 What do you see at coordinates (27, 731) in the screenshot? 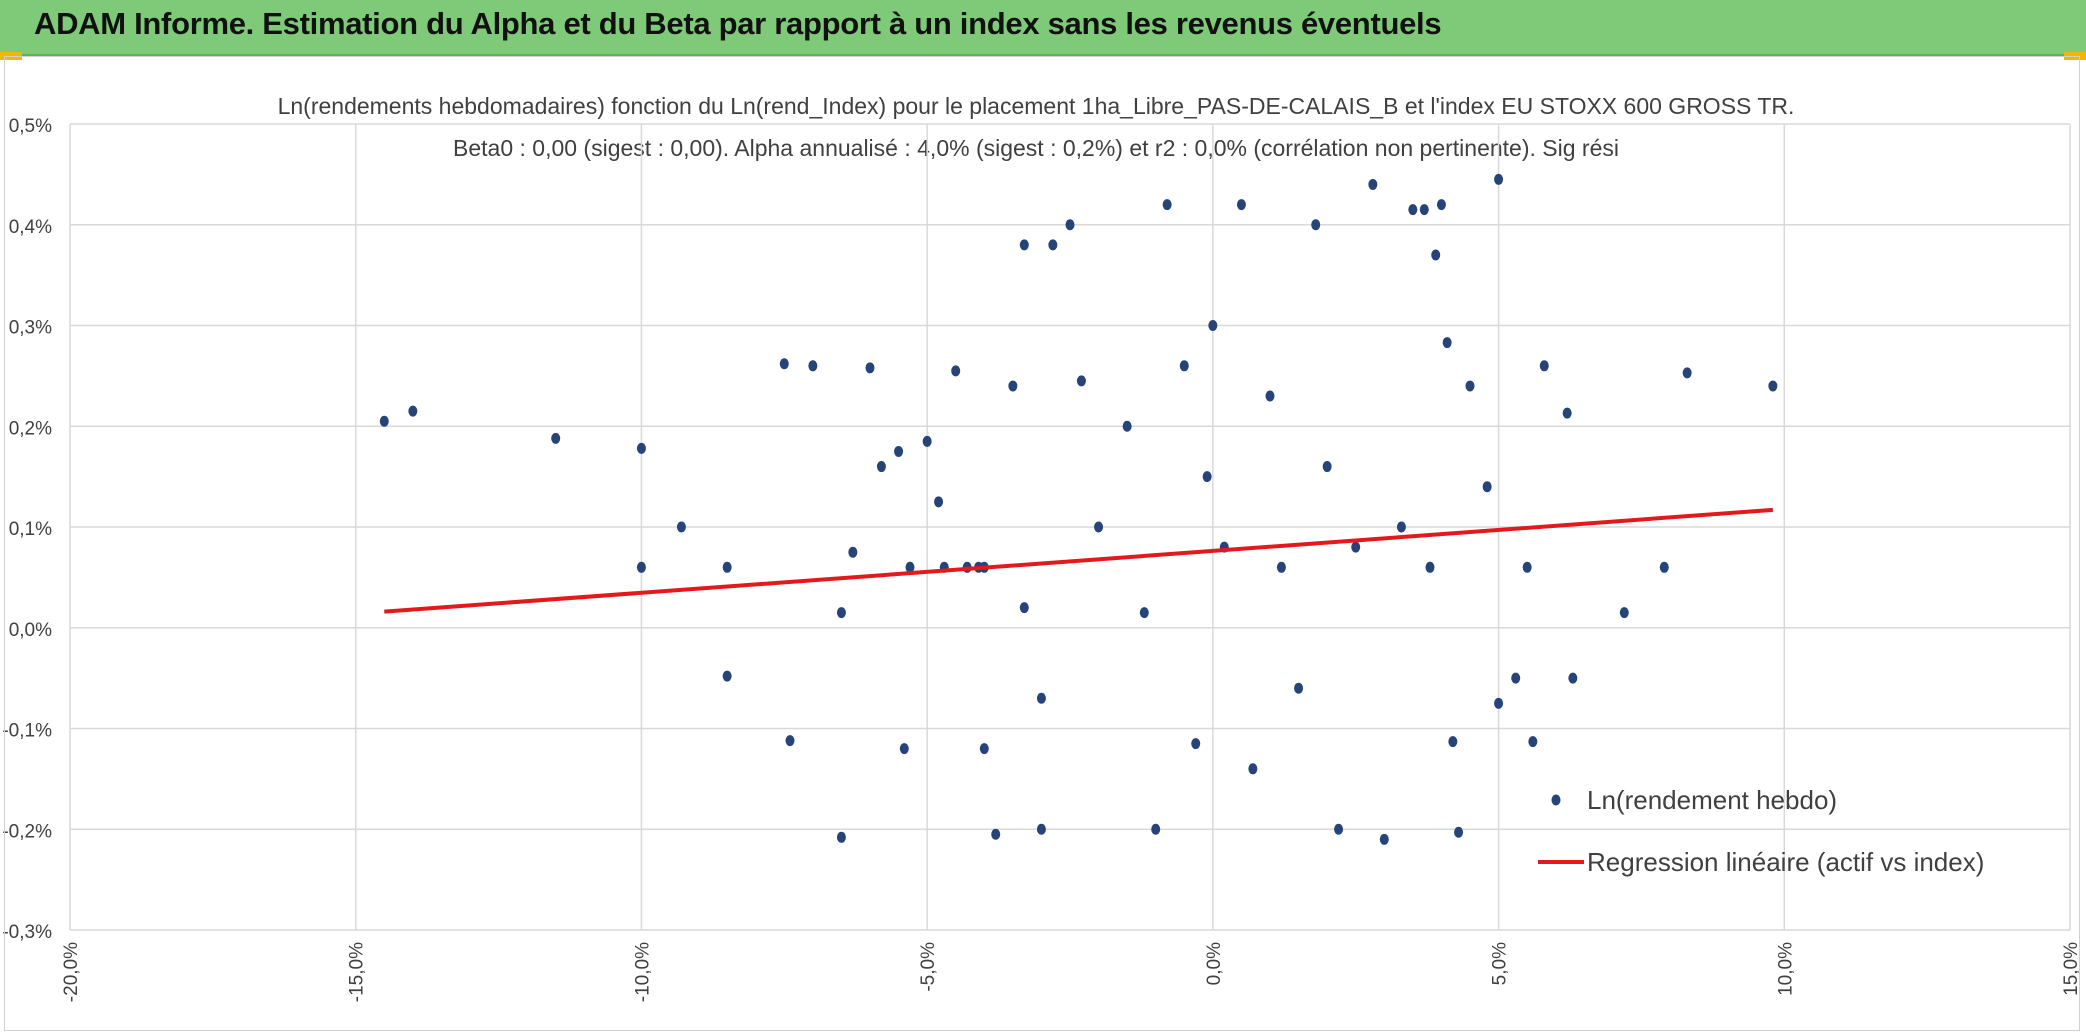
I see `y-tick-label: -0,1%` at bounding box center [27, 731].